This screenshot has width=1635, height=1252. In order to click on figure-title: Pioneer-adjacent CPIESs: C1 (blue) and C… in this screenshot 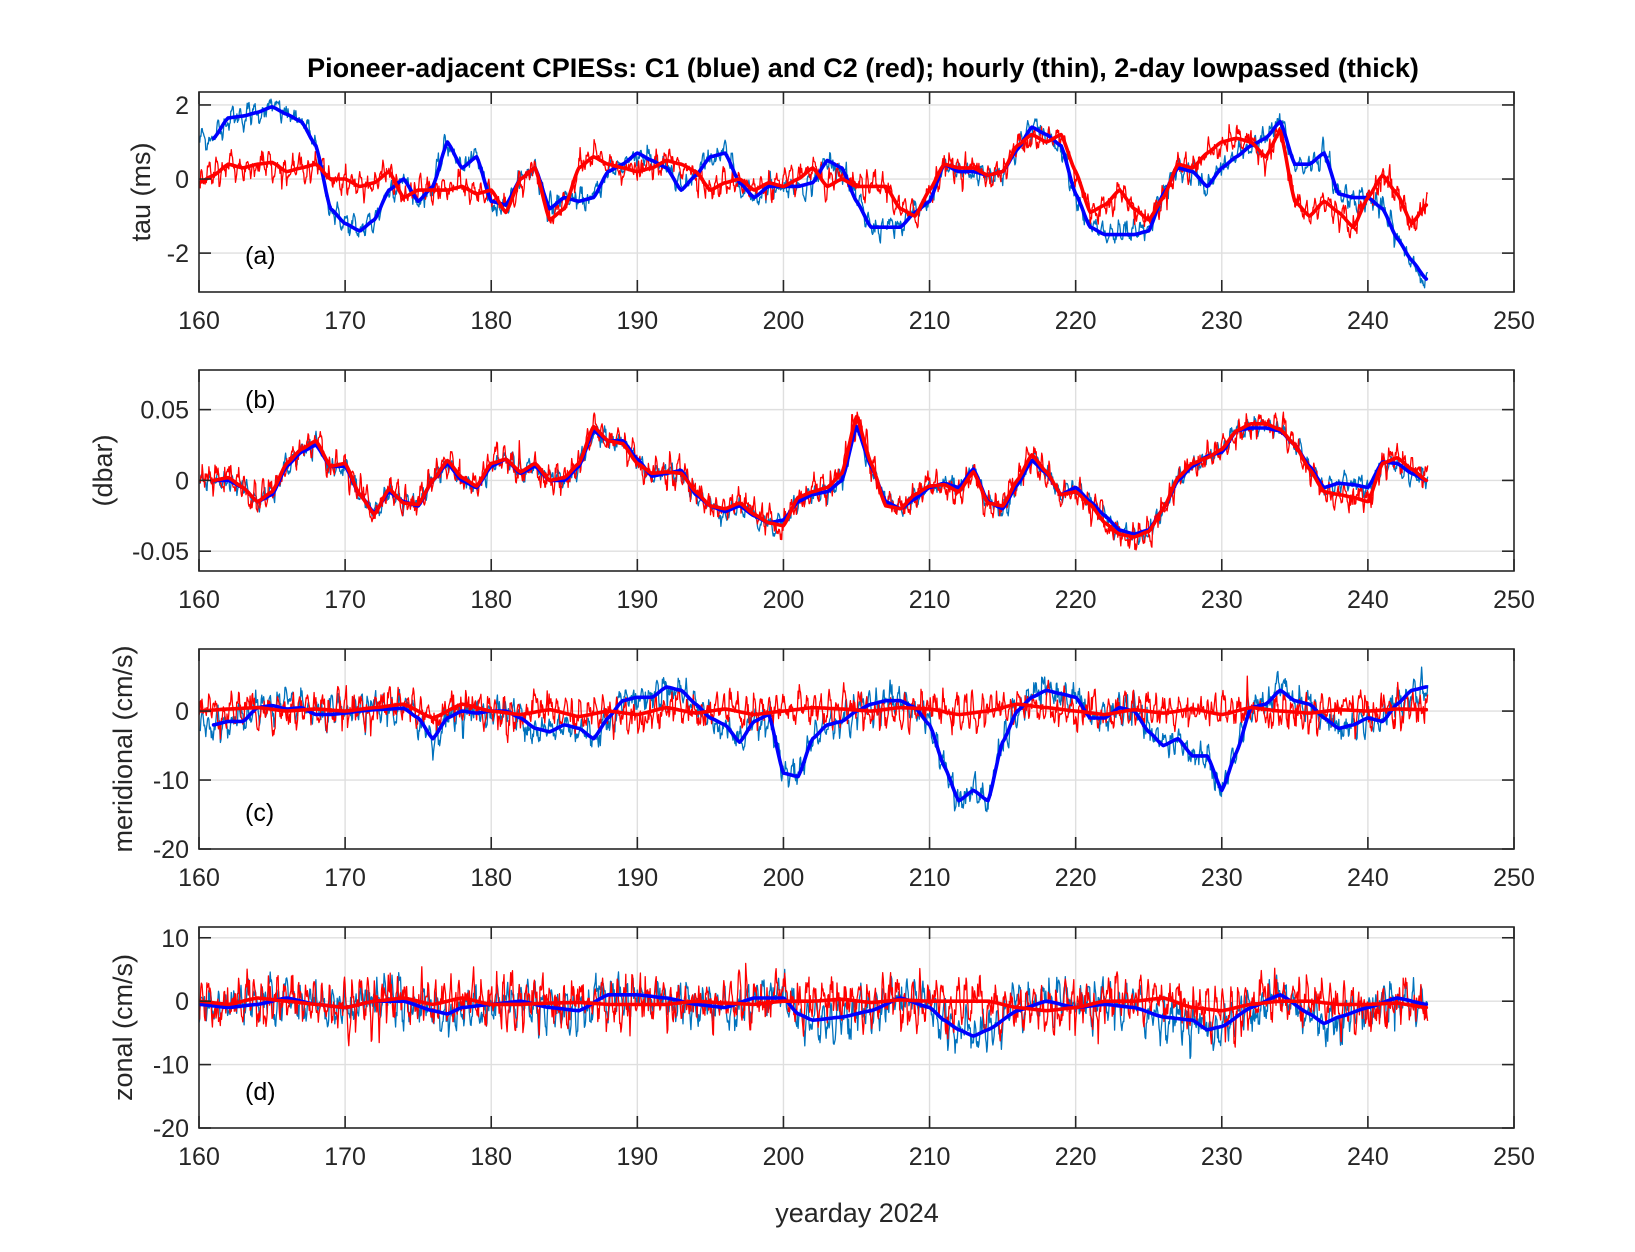, I will do `click(863, 68)`.